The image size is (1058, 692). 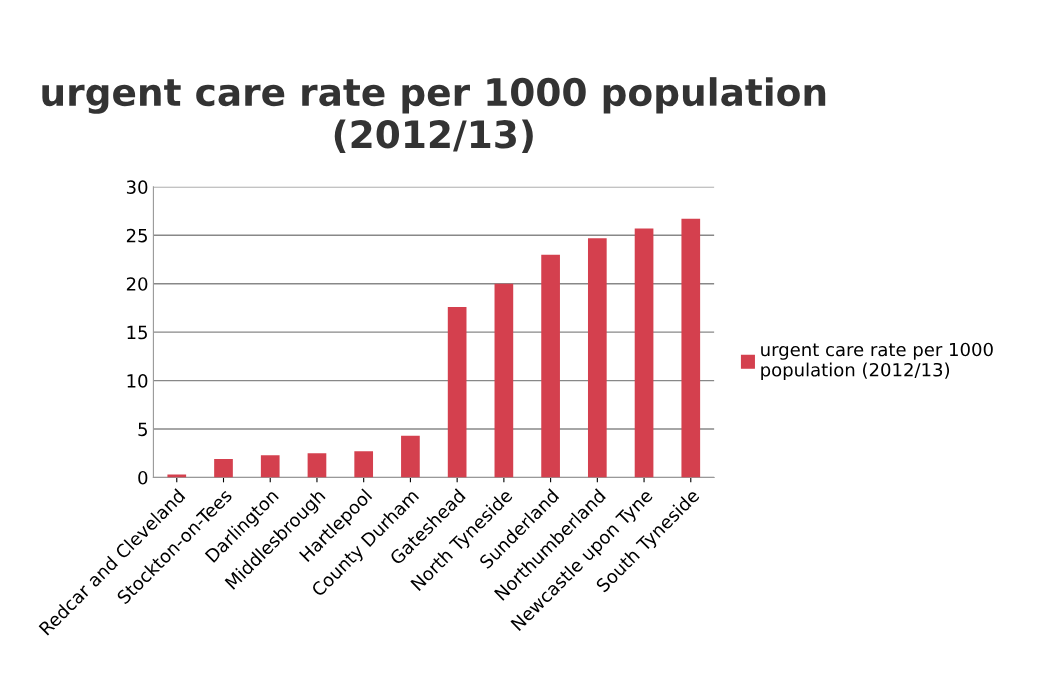 What do you see at coordinates (137, 187) in the screenshot?
I see `y-tick-label: 30` at bounding box center [137, 187].